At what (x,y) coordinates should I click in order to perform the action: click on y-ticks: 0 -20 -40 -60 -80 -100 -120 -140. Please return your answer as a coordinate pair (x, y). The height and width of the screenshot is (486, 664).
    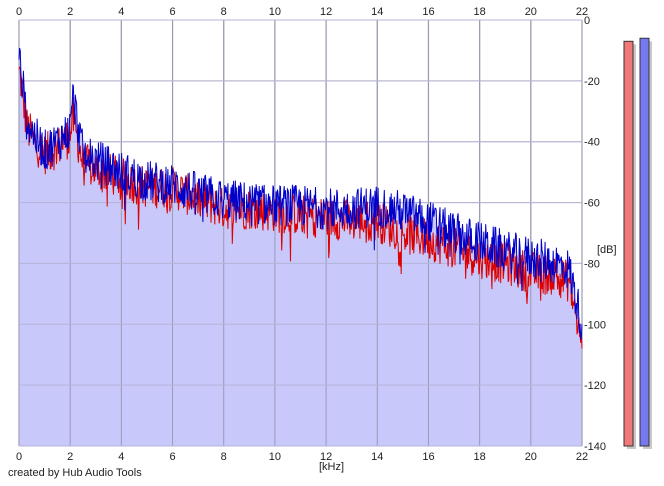
    Looking at the image, I should click on (595, 234).